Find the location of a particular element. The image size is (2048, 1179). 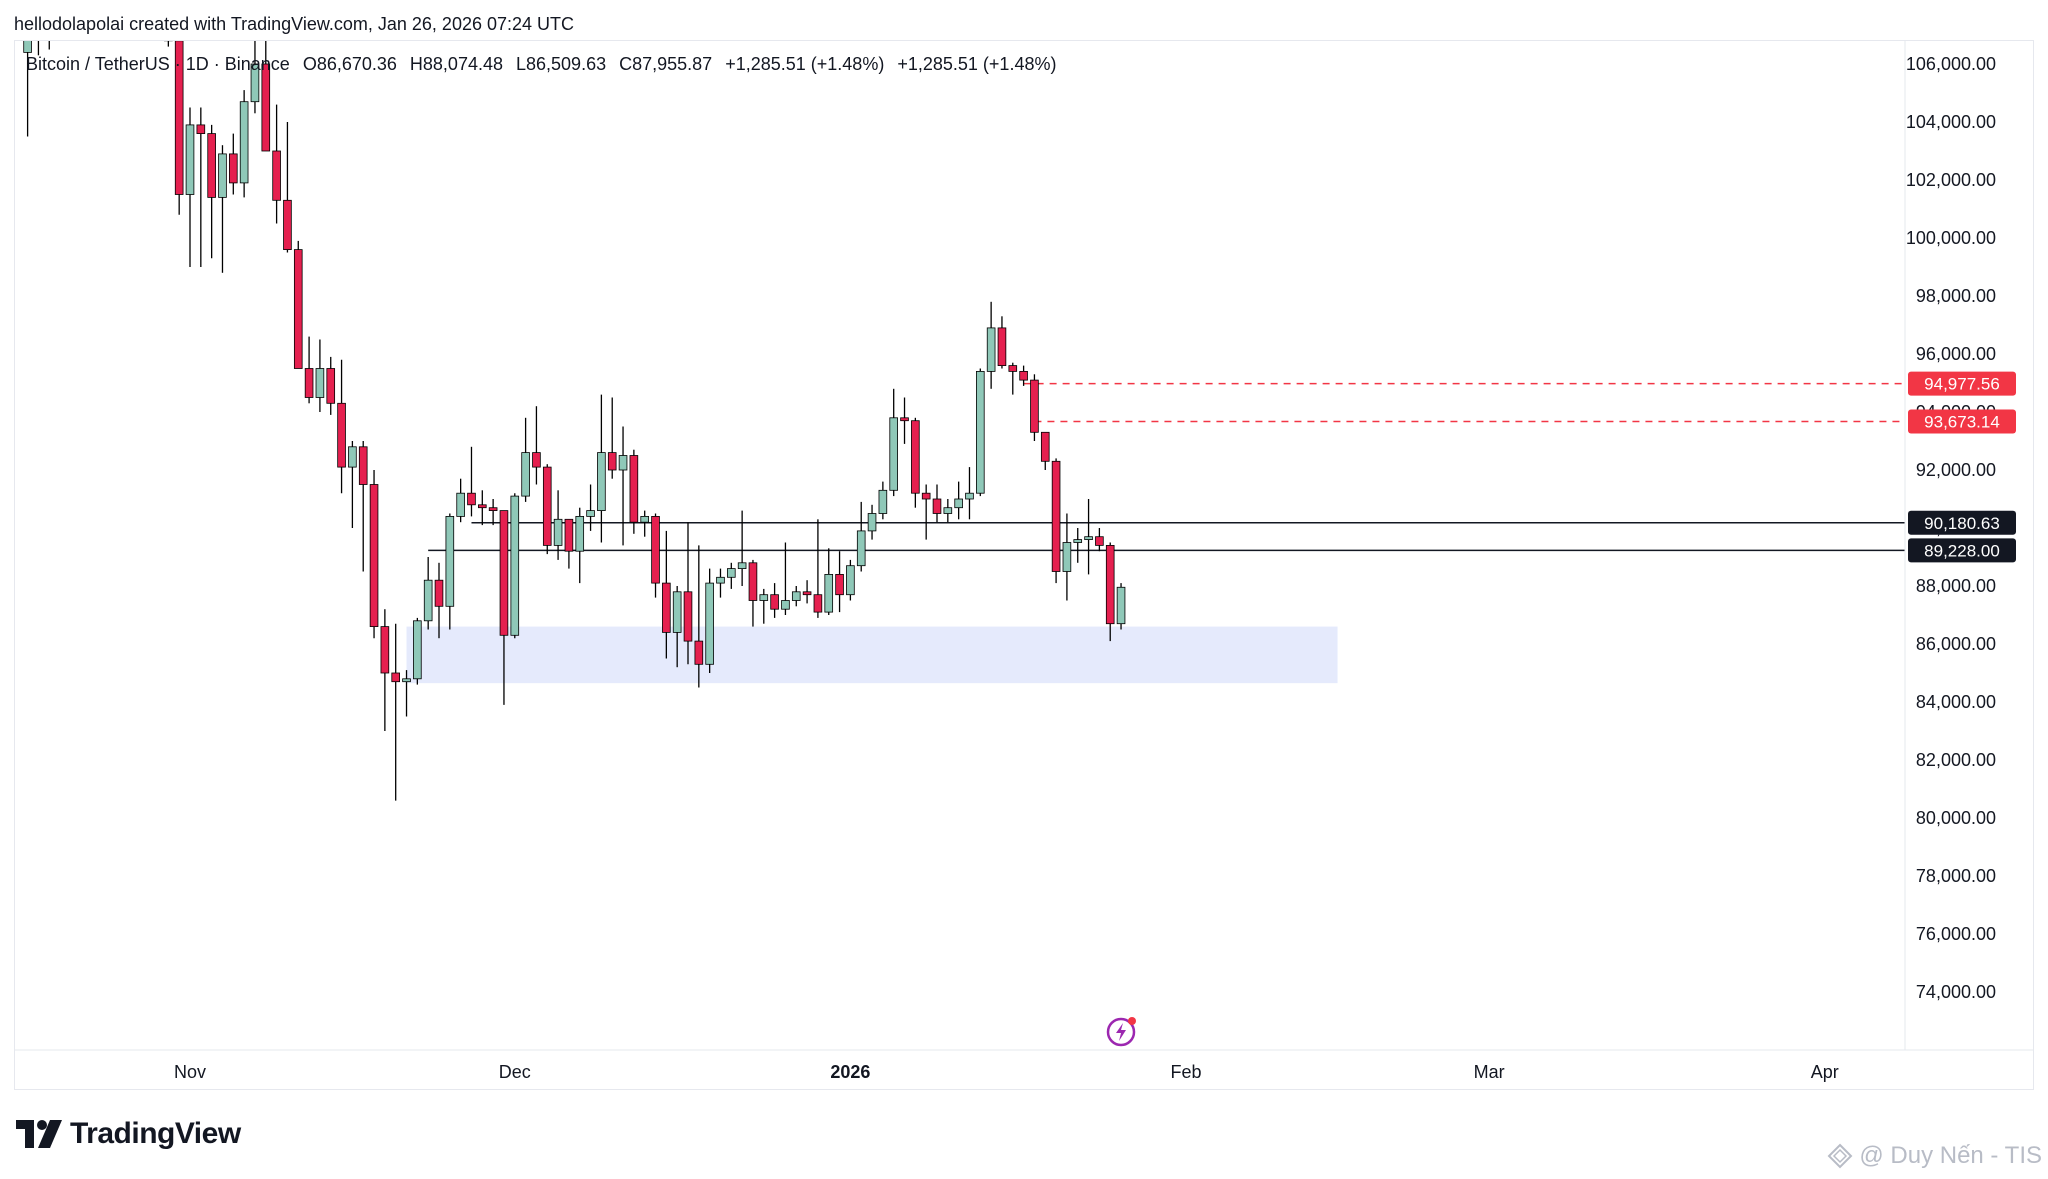

support-zone is located at coordinates (872, 655).